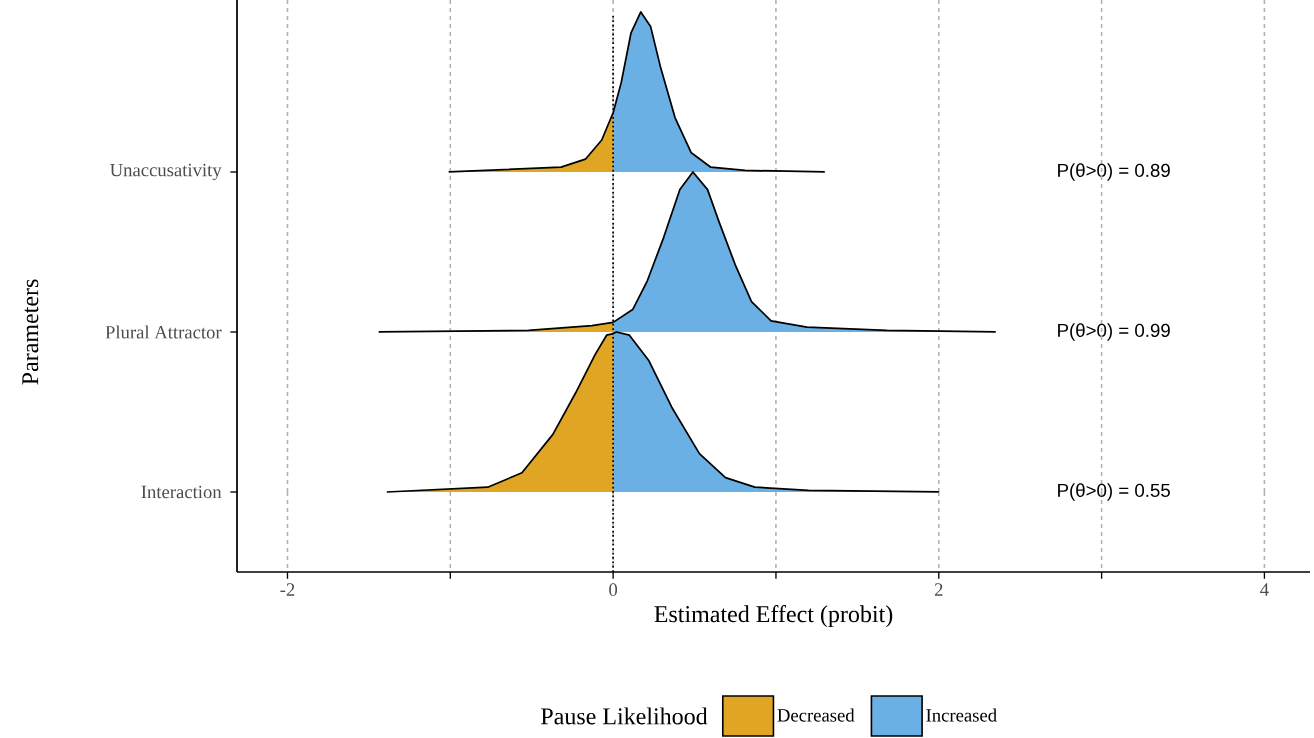 The image size is (1314, 738). Describe the element at coordinates (181, 492) in the screenshot. I see `y-axis-title: Interaction` at that location.